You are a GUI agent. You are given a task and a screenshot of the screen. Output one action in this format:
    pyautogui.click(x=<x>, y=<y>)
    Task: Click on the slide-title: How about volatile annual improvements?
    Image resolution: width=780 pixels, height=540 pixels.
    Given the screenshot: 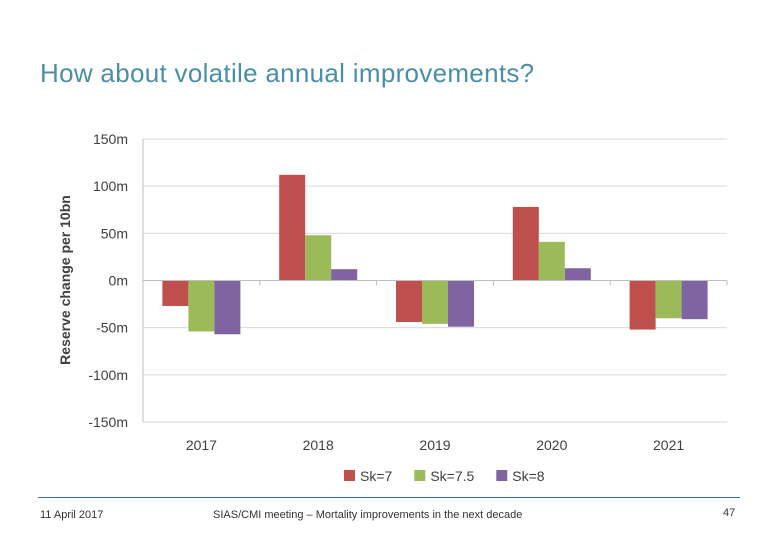 What is the action you would take?
    pyautogui.click(x=287, y=73)
    